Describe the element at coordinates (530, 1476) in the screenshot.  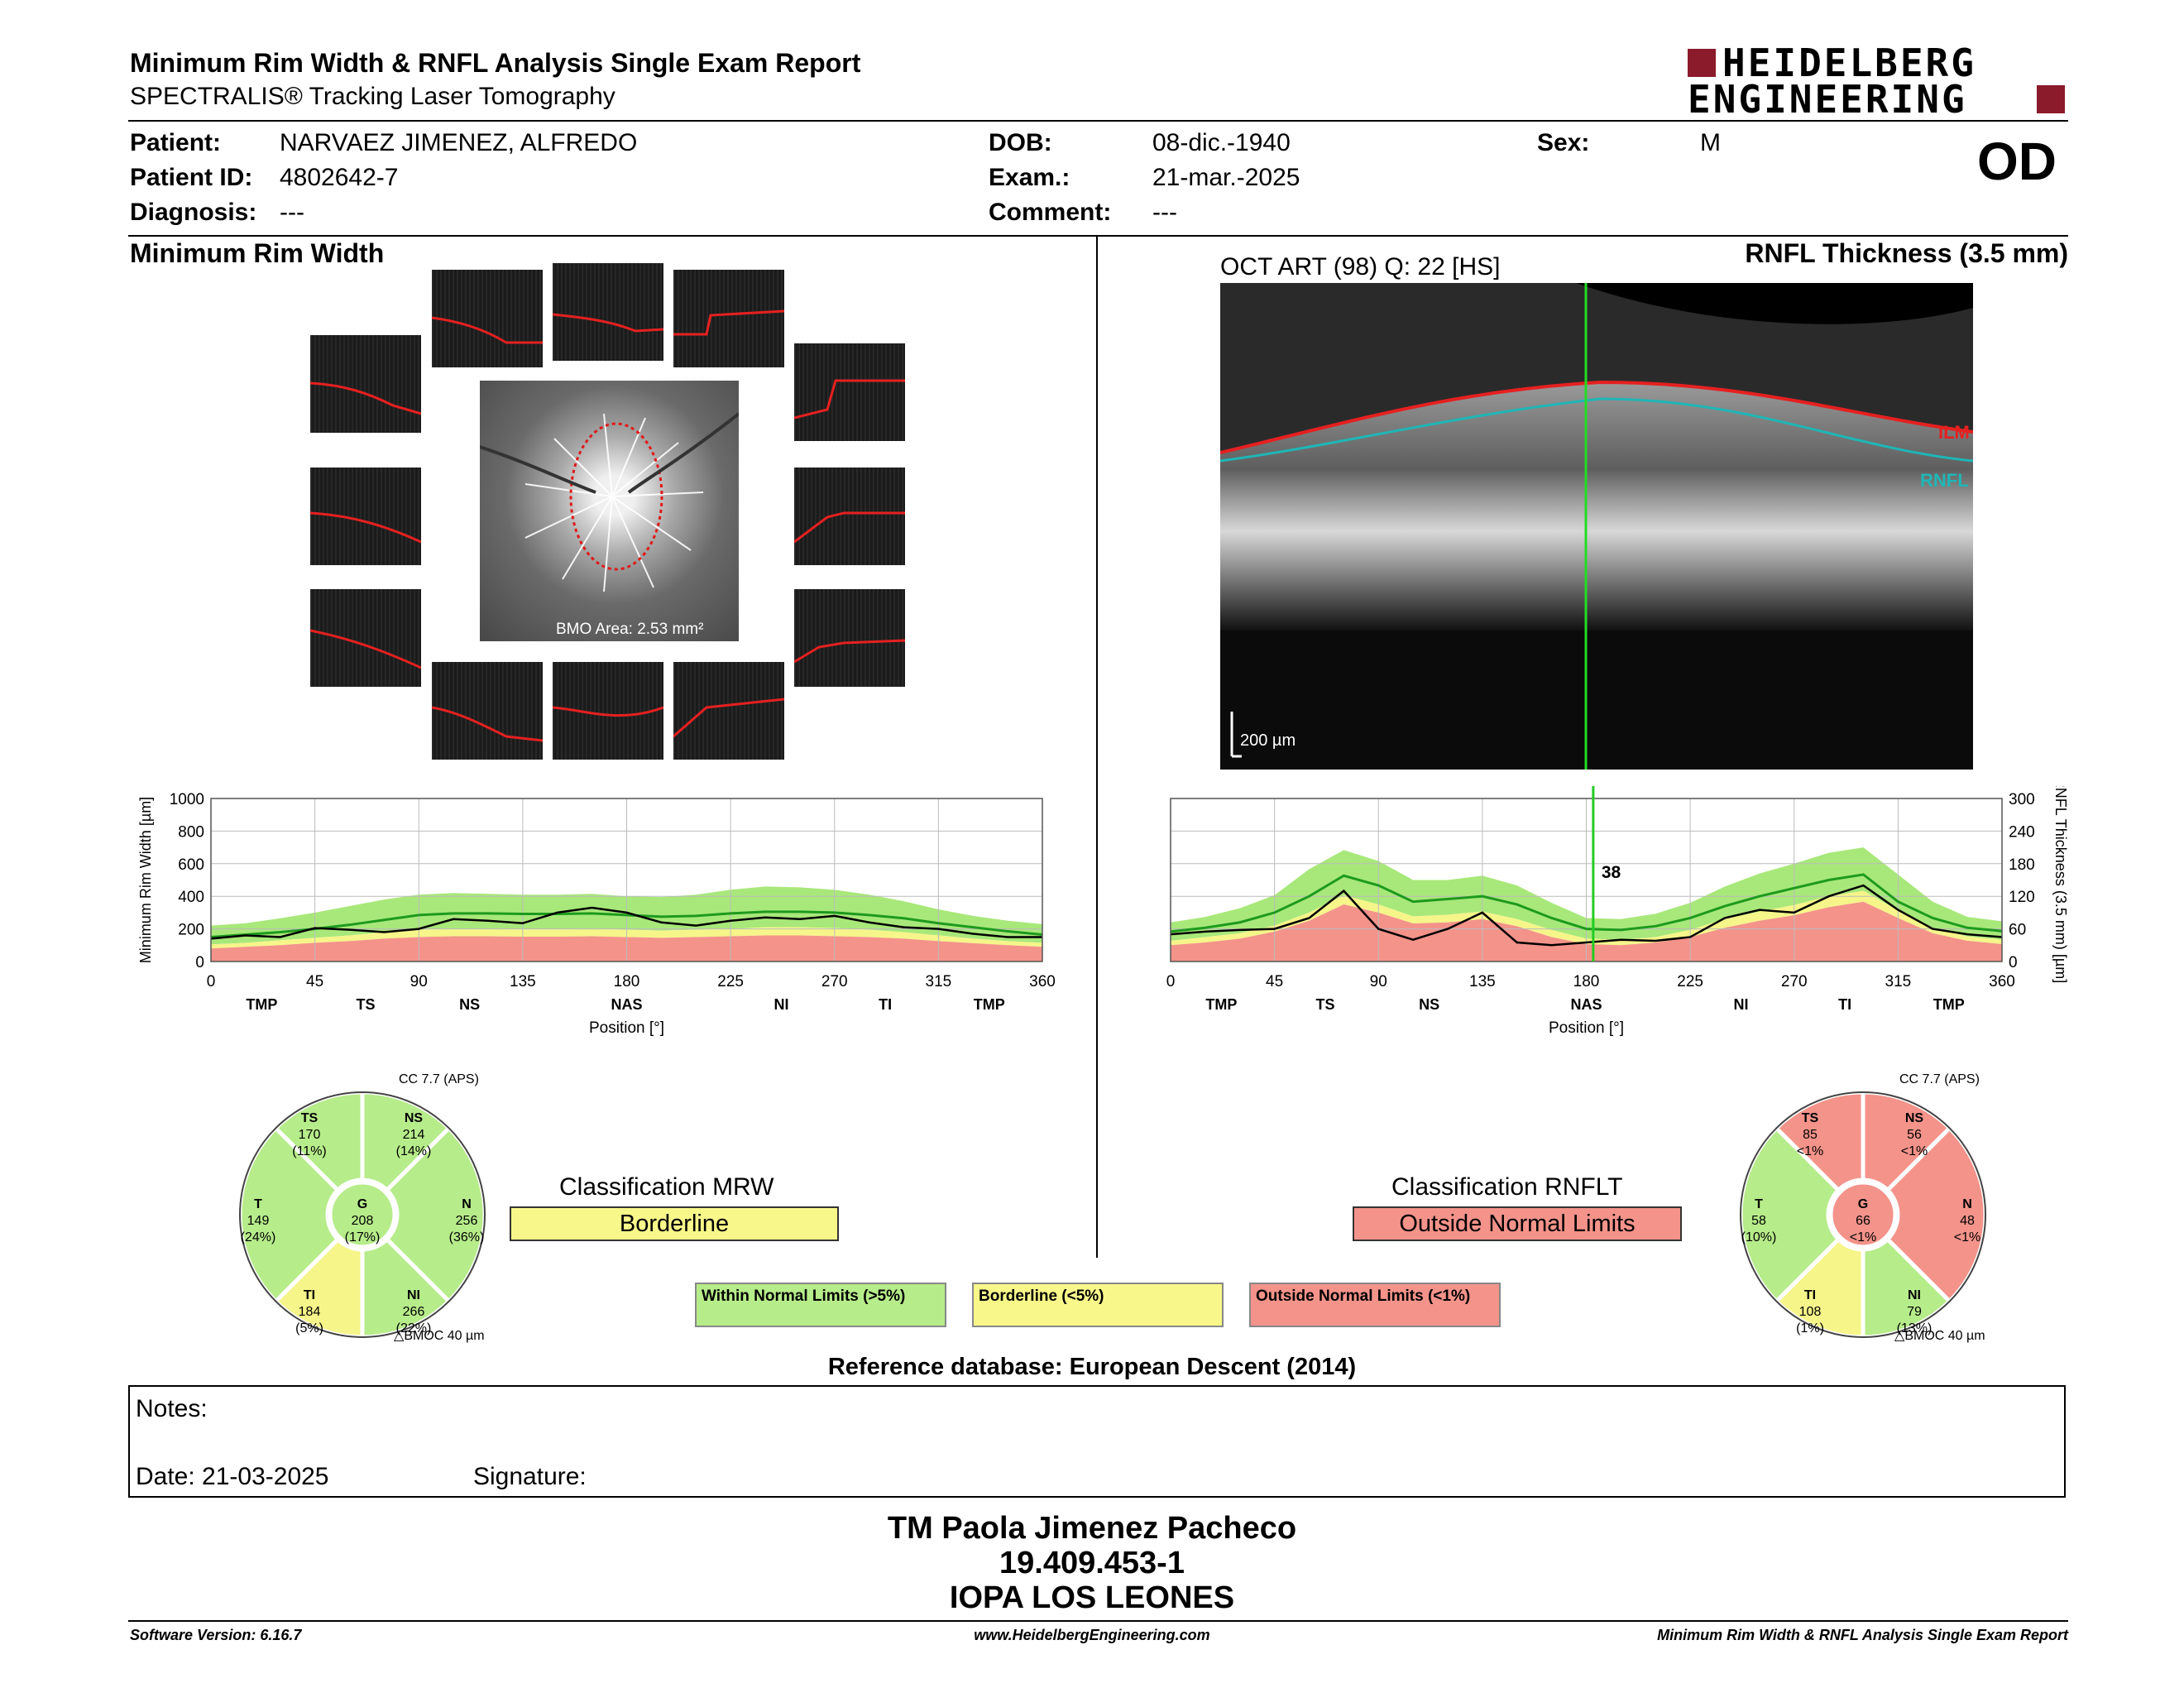
I see `notes-signature: Signature:` at that location.